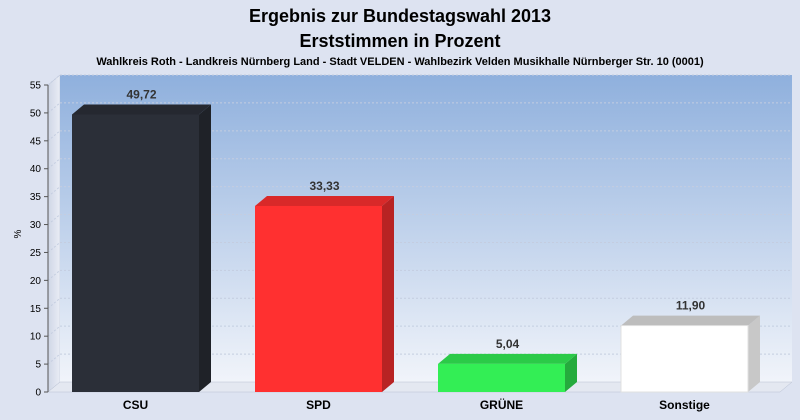 The image size is (800, 420). I want to click on y-axis: 0 5 10 15 20 25 30 35 40 45 50 55, so click(39, 240).